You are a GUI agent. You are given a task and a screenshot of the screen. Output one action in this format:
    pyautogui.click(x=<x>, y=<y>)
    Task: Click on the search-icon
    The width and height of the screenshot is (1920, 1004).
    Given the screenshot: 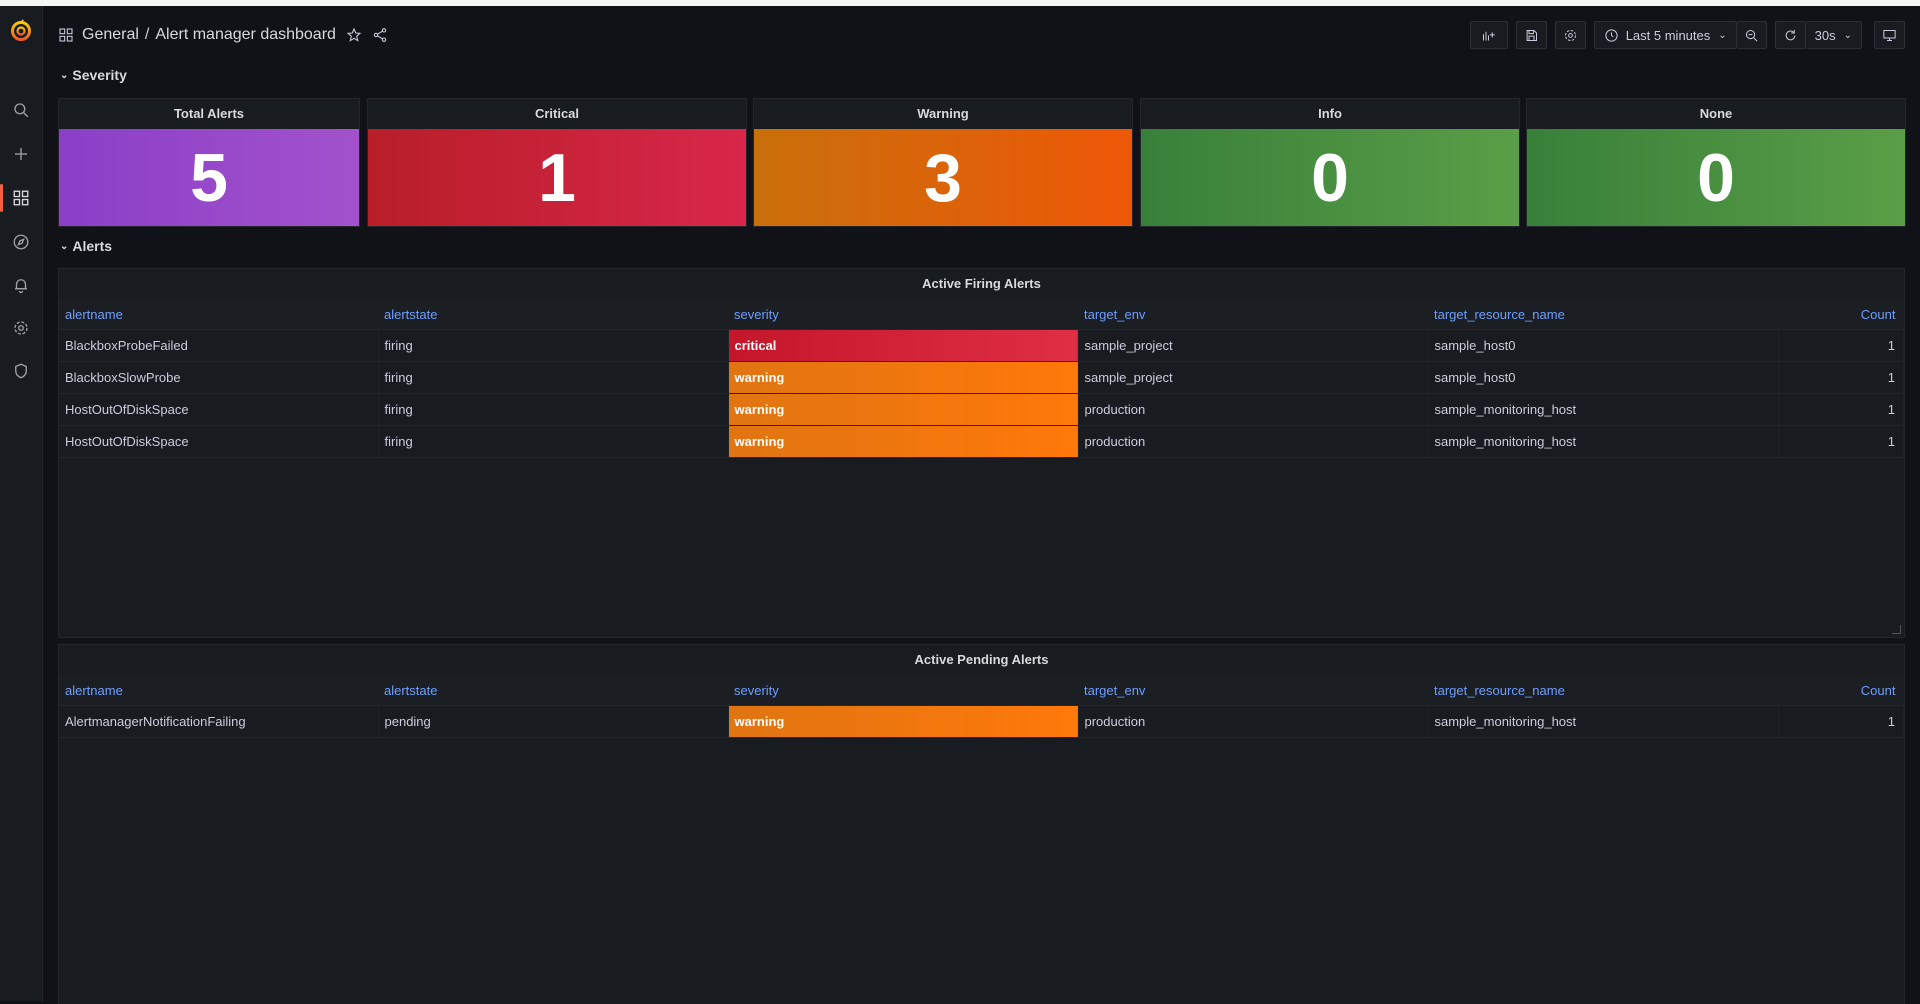 What is the action you would take?
    pyautogui.click(x=21, y=110)
    